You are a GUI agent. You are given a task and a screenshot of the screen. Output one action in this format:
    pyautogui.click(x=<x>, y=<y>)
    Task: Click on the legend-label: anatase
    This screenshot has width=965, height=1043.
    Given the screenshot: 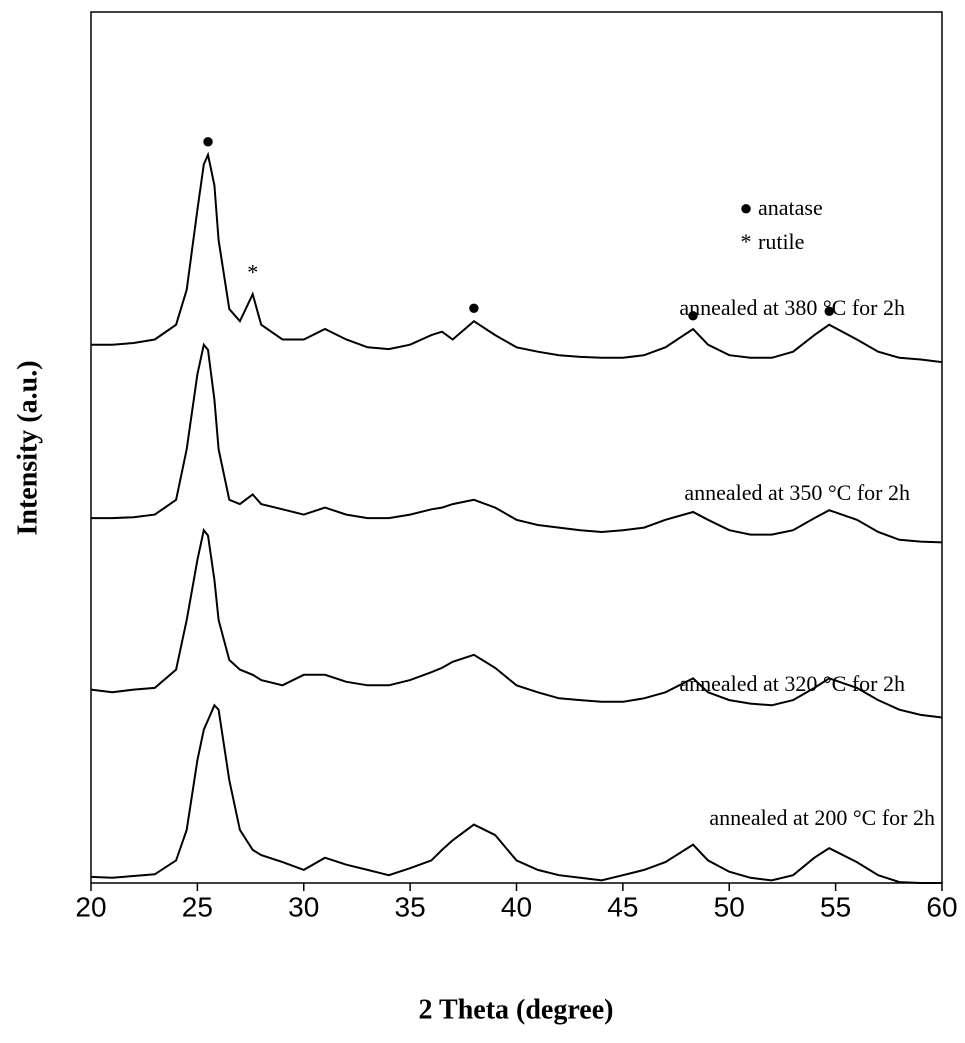 What is the action you would take?
    pyautogui.click(x=790, y=207)
    